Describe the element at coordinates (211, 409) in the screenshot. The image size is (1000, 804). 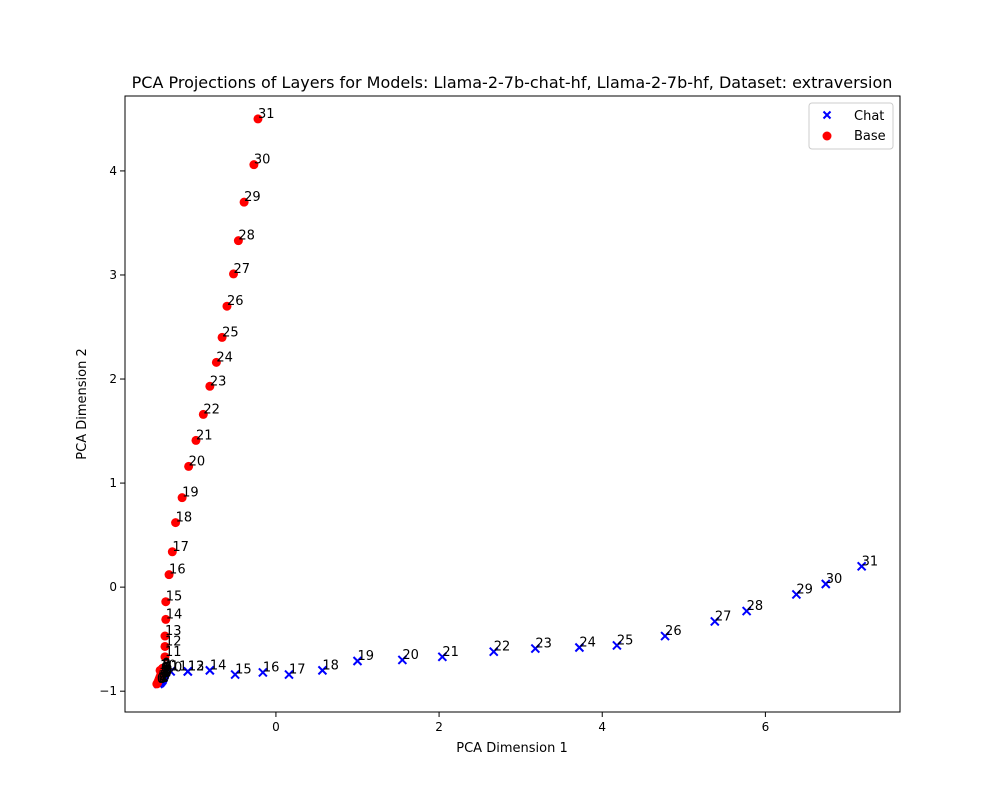
I see `point-label-base: 22` at that location.